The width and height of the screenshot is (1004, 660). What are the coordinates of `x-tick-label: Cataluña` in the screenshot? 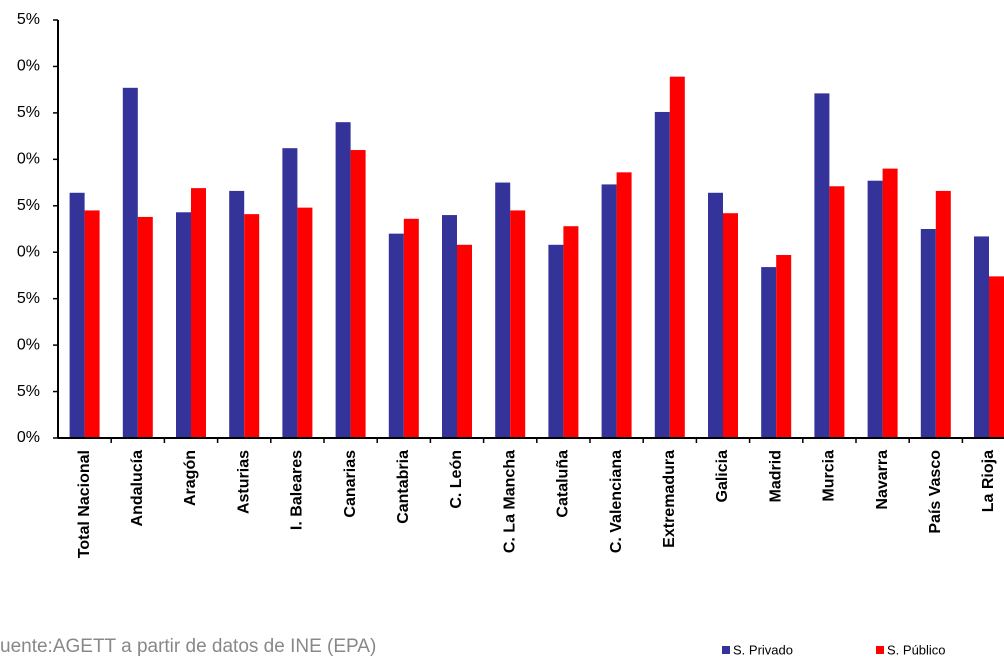 It's located at (563, 484).